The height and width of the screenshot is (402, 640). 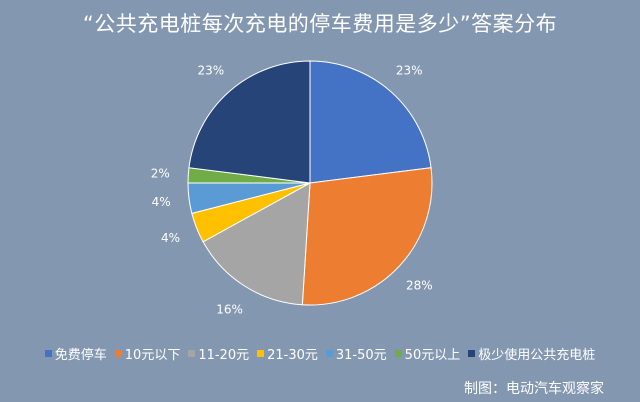 I want to click on credit-text: 制图：电动汽车观察家, so click(x=534, y=389).